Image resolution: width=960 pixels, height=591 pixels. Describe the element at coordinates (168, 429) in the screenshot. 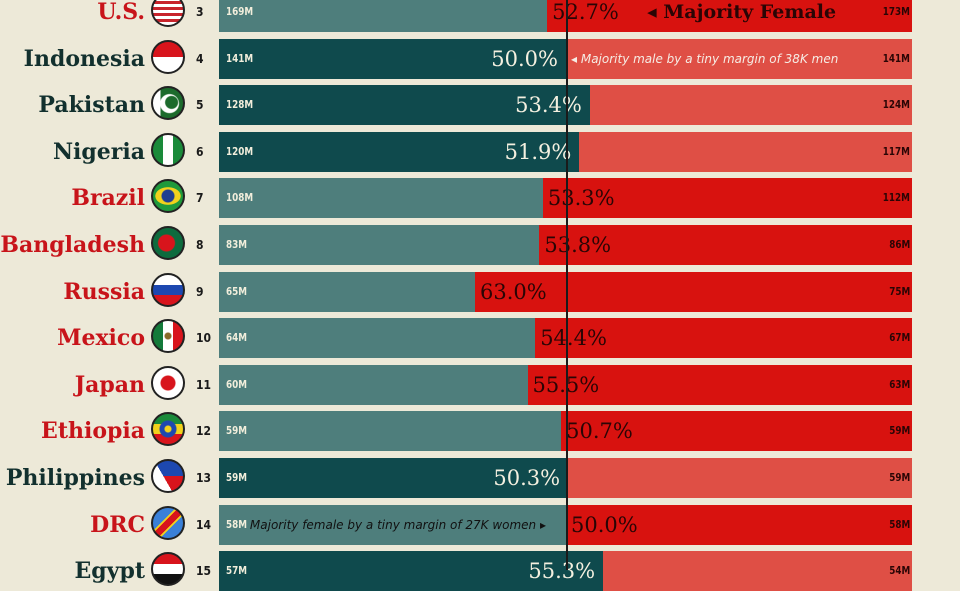

I see `ethiopia-flag-icon` at that location.